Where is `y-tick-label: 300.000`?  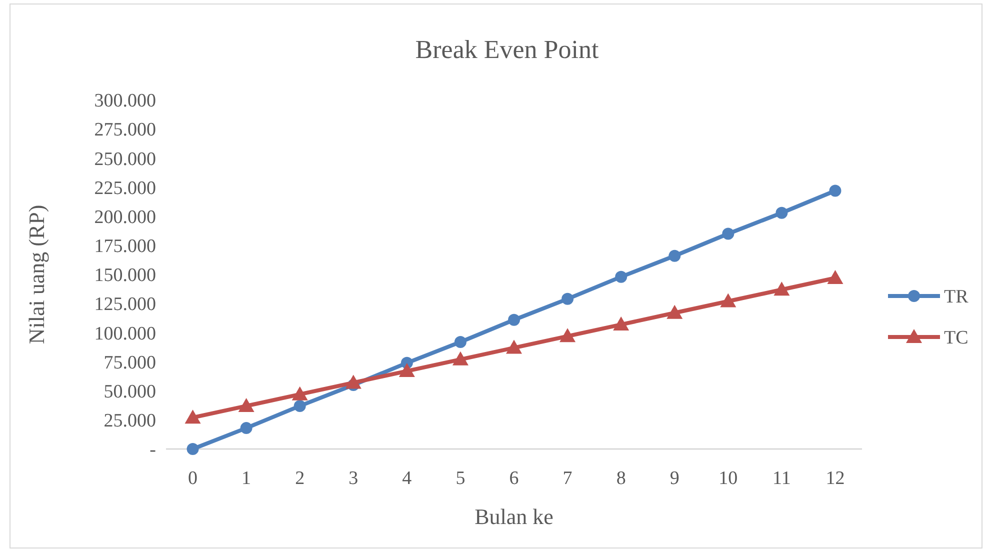 y-tick-label: 300.000 is located at coordinates (125, 101).